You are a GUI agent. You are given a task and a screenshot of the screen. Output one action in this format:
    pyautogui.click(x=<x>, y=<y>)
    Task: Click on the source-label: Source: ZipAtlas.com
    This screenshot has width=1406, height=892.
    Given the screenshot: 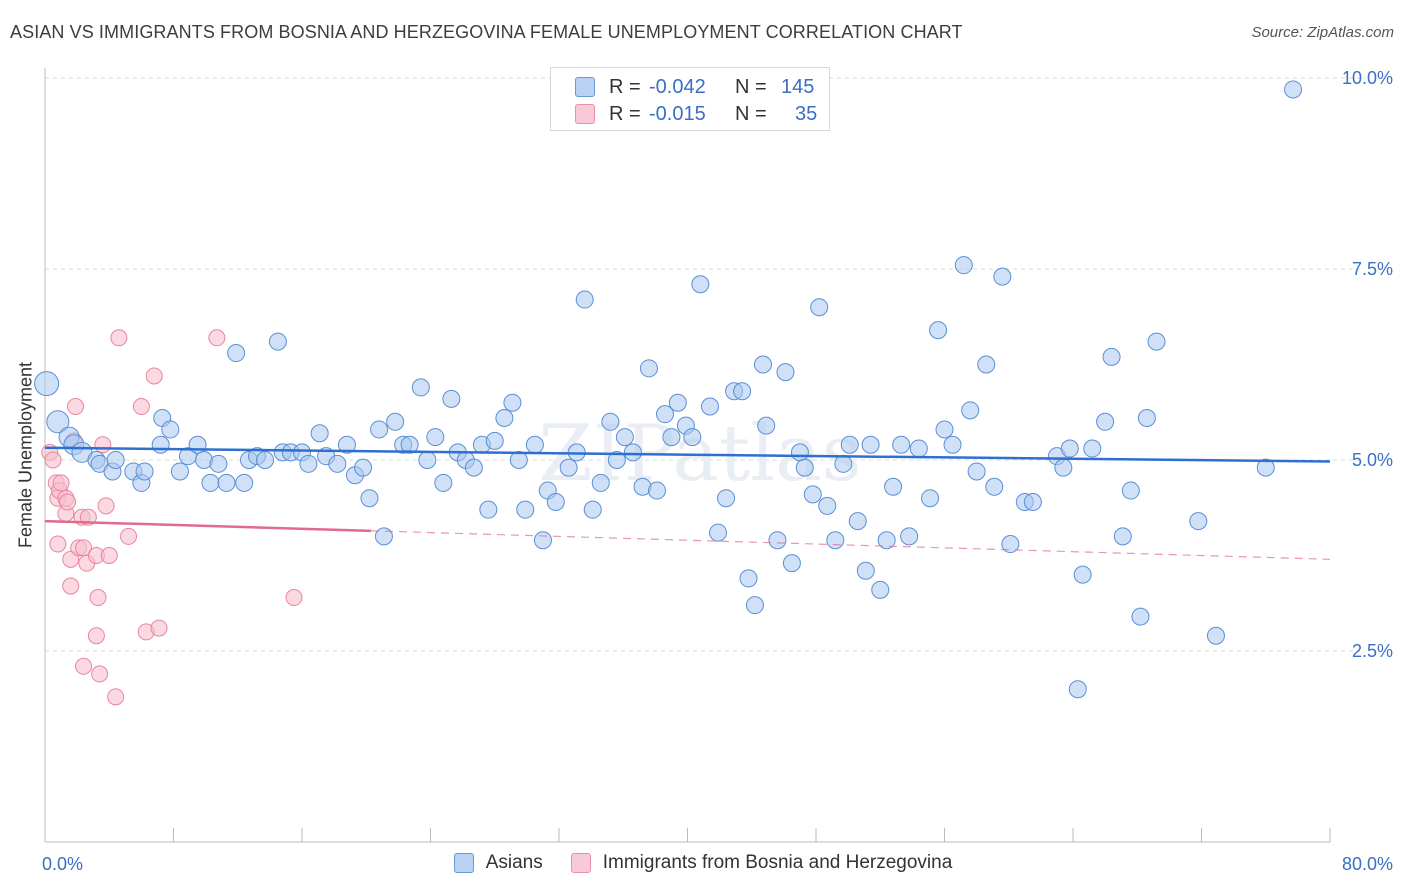 What is the action you would take?
    pyautogui.click(x=1322, y=32)
    